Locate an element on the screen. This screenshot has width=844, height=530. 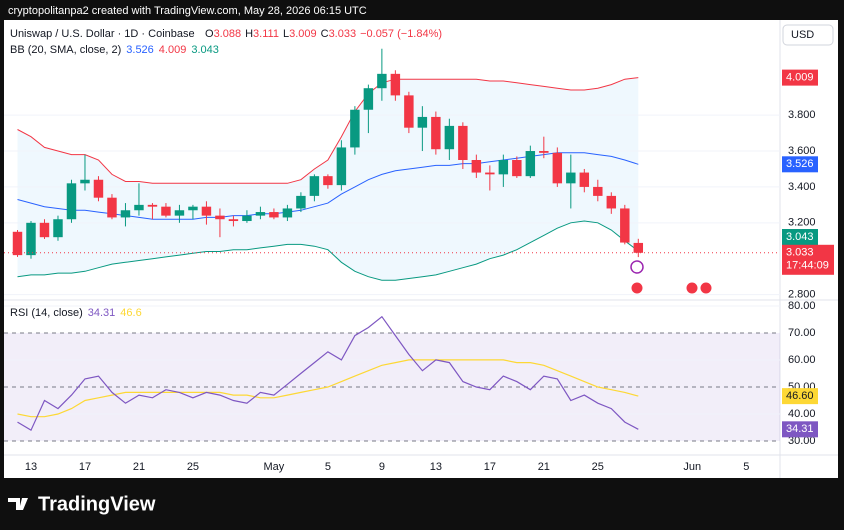
currency-button is located at coordinates (808, 35).